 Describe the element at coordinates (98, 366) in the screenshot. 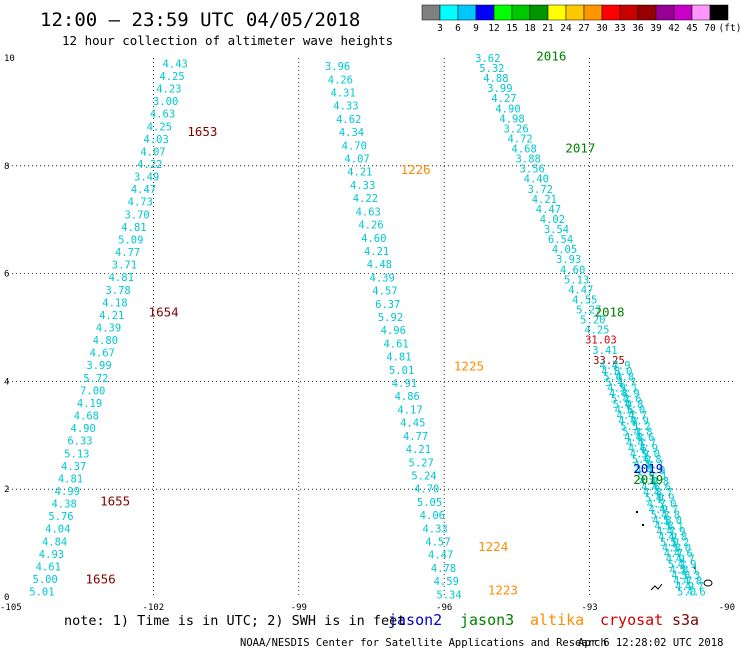

I see `swh-value: 3.99` at that location.